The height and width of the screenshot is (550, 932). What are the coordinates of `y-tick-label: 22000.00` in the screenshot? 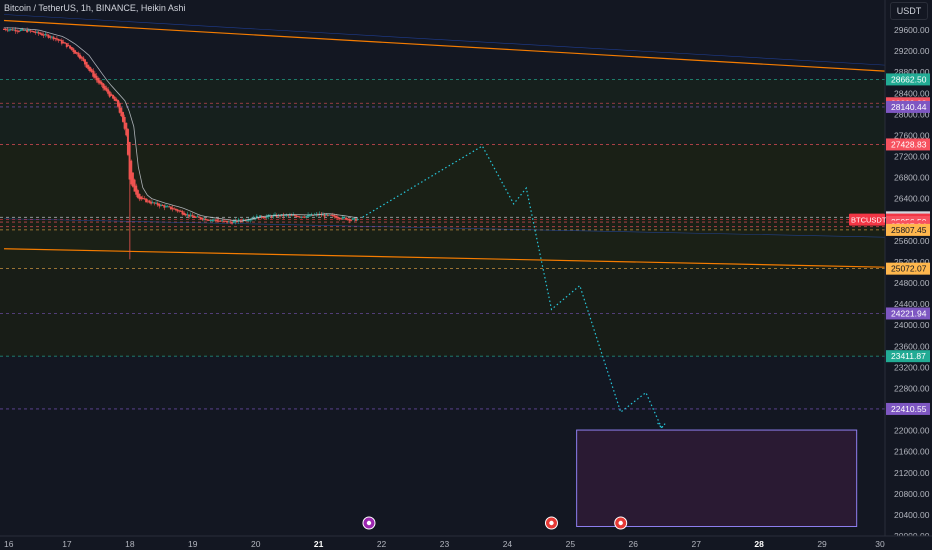 It's located at (912, 431).